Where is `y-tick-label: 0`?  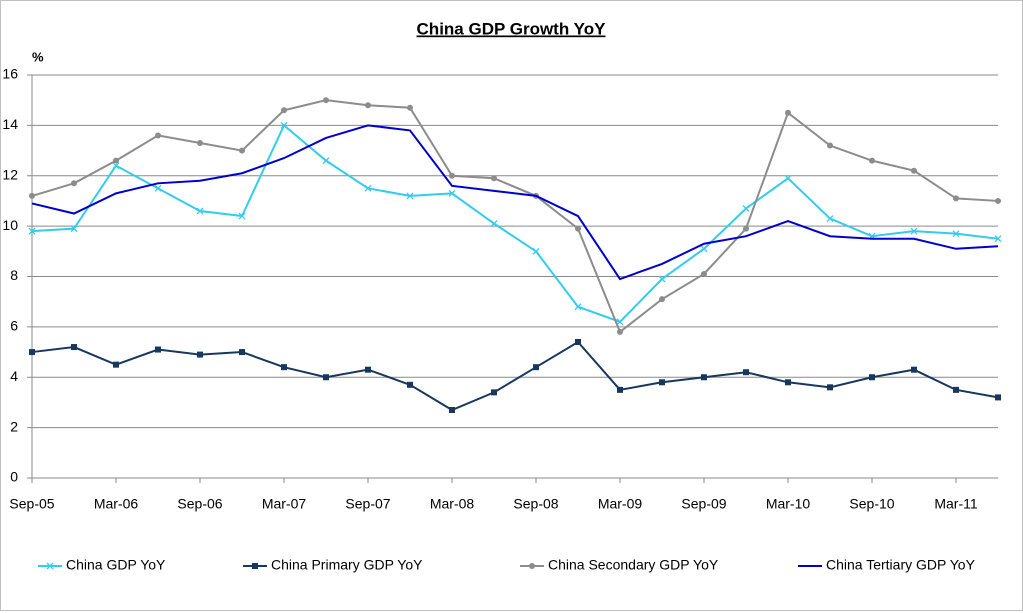 y-tick-label: 0 is located at coordinates (14, 477).